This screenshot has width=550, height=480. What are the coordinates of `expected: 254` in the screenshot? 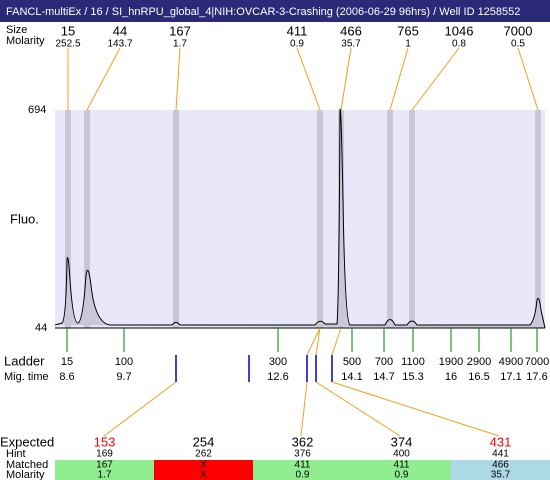 It's located at (204, 441).